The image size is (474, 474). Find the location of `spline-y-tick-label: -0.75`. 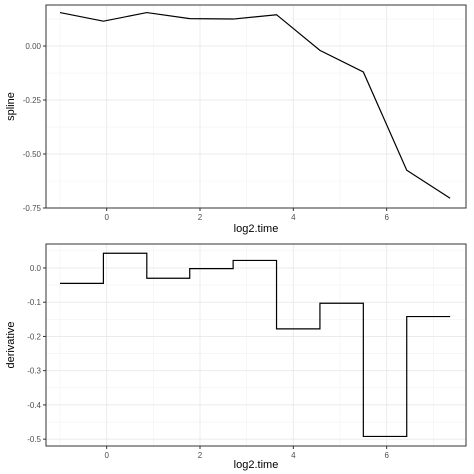

spline-y-tick-label: -0.75 is located at coordinates (32, 208).